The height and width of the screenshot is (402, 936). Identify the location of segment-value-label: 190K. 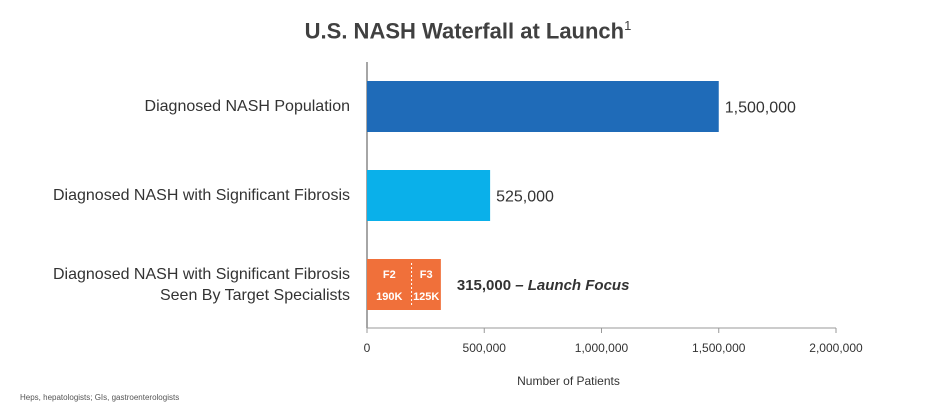
(389, 297).